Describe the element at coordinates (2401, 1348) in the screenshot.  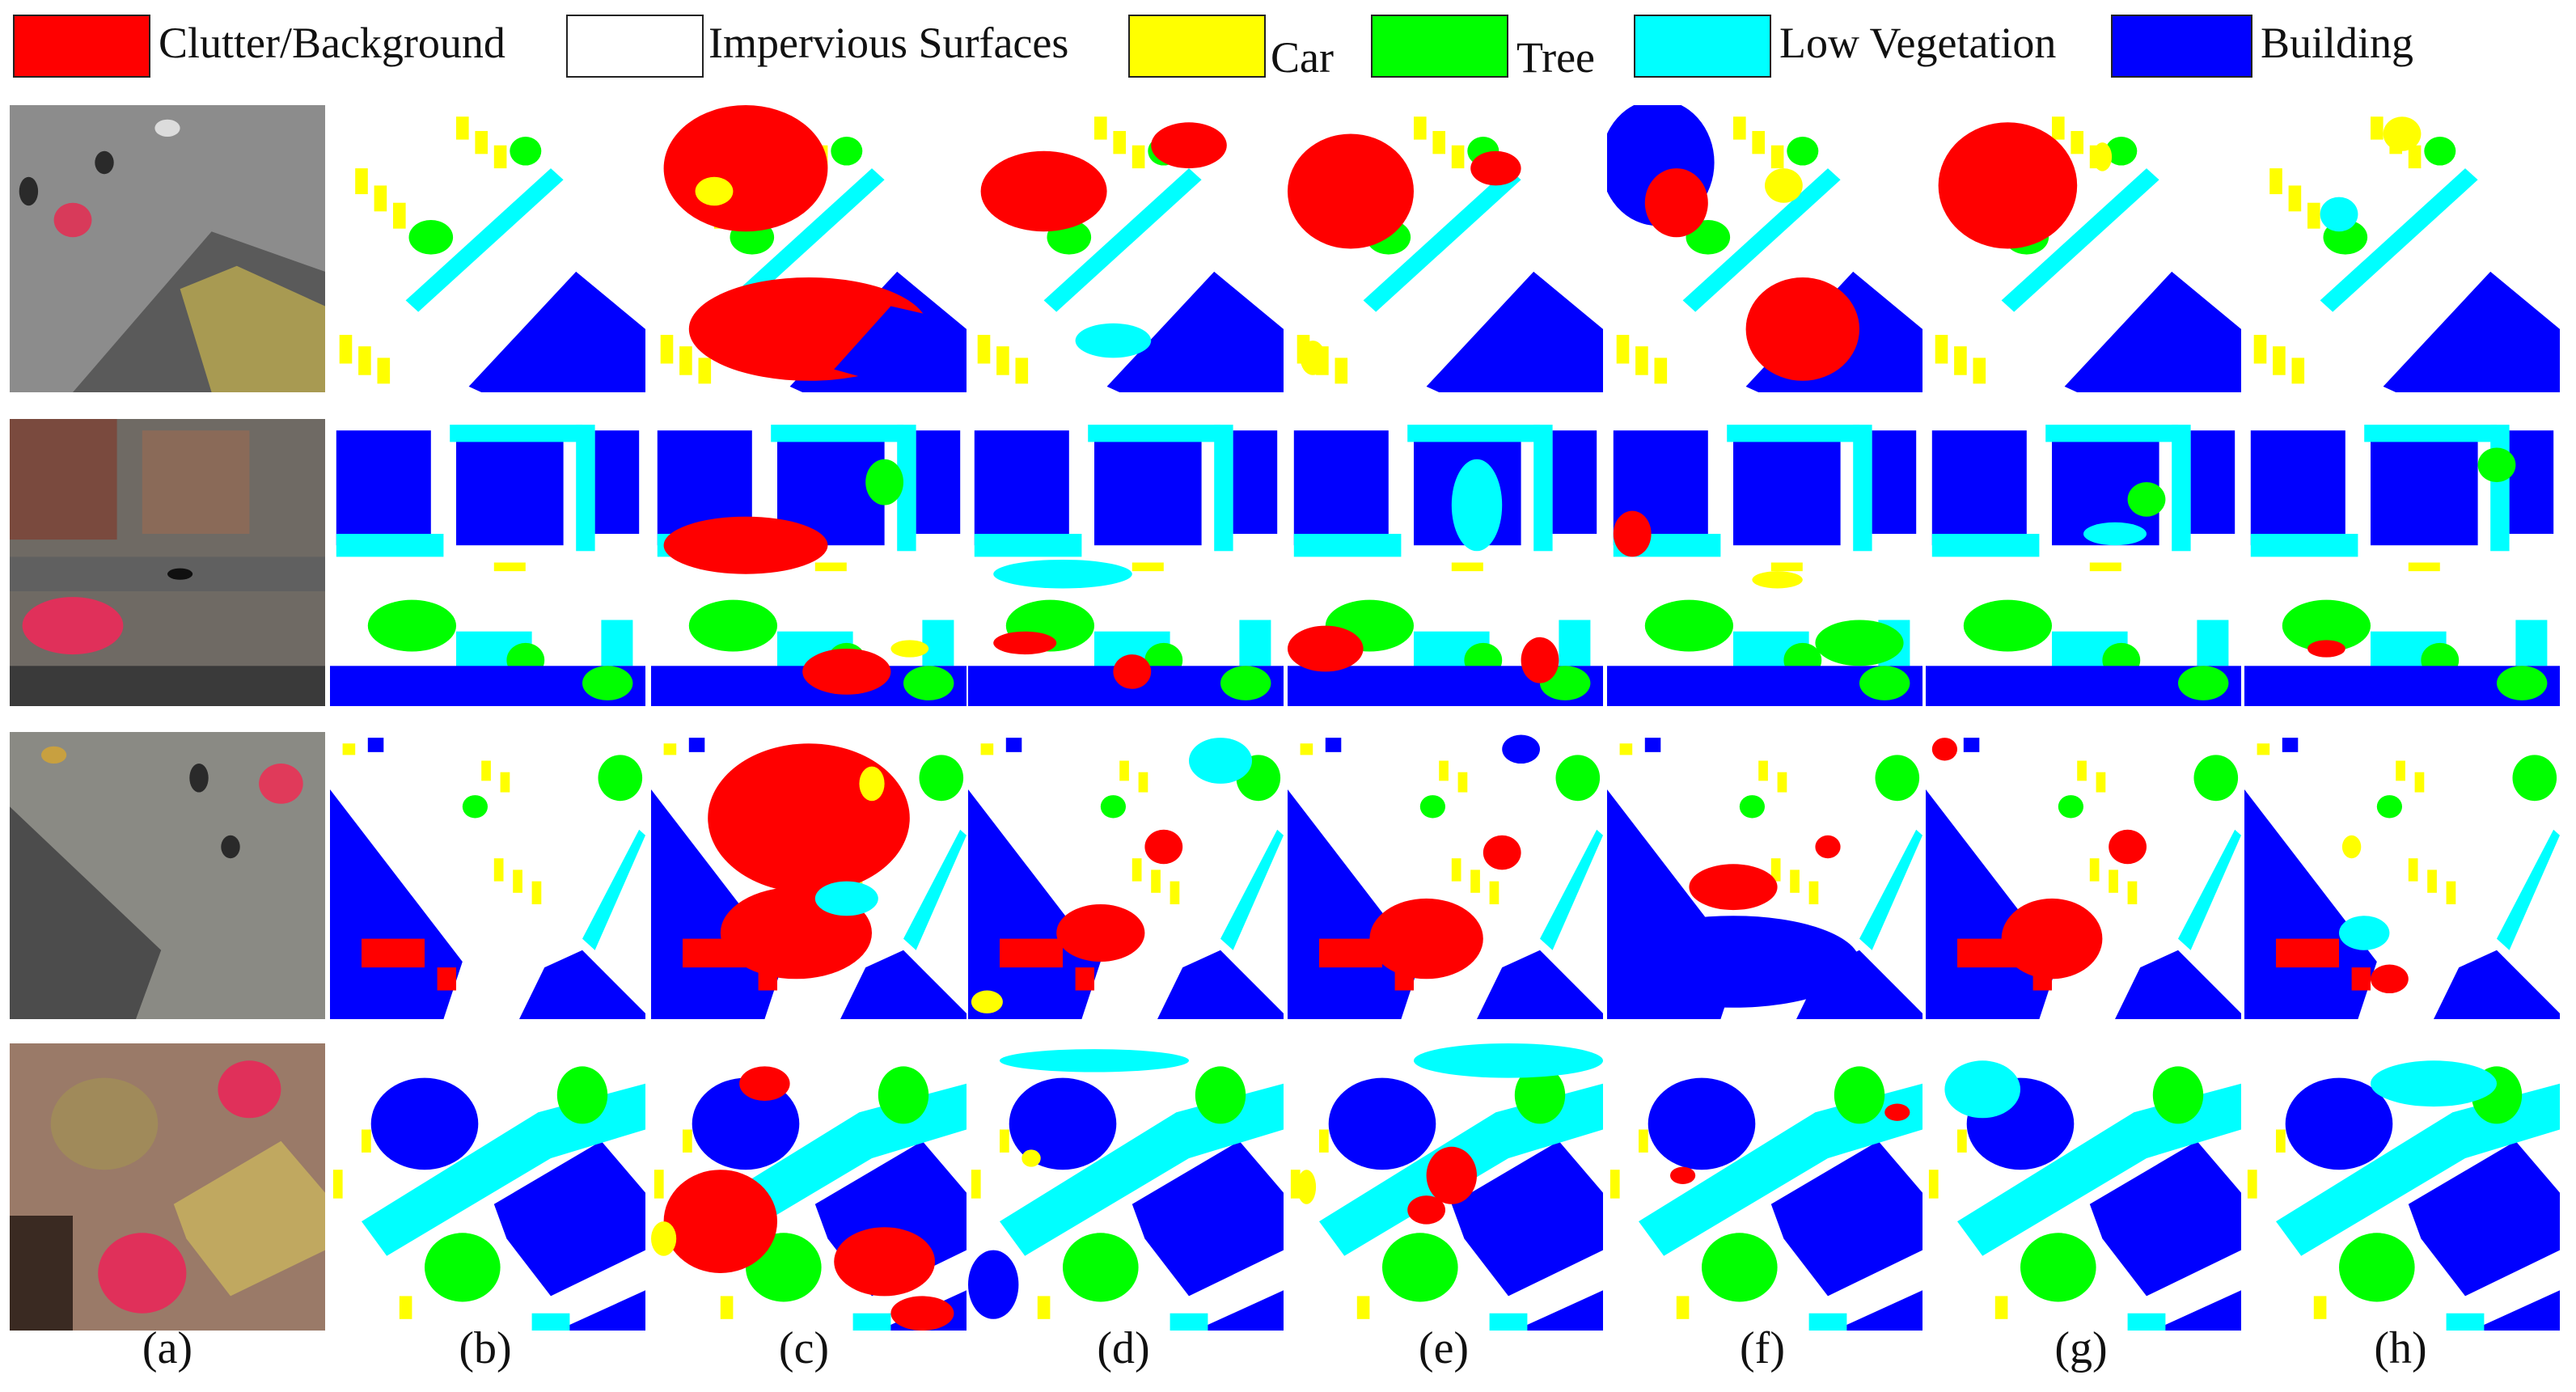
I see `col-label-h: (h)` at that location.